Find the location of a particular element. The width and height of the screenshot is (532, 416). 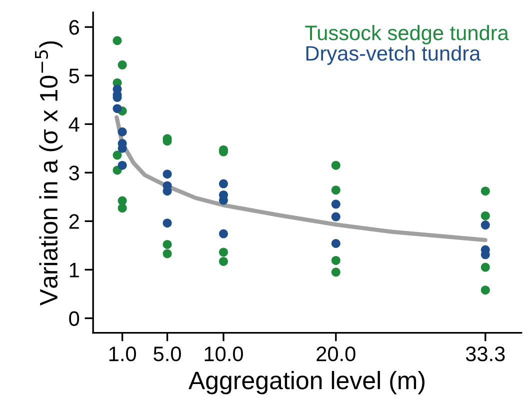

y-tick-label: 2 is located at coordinates (74, 221).